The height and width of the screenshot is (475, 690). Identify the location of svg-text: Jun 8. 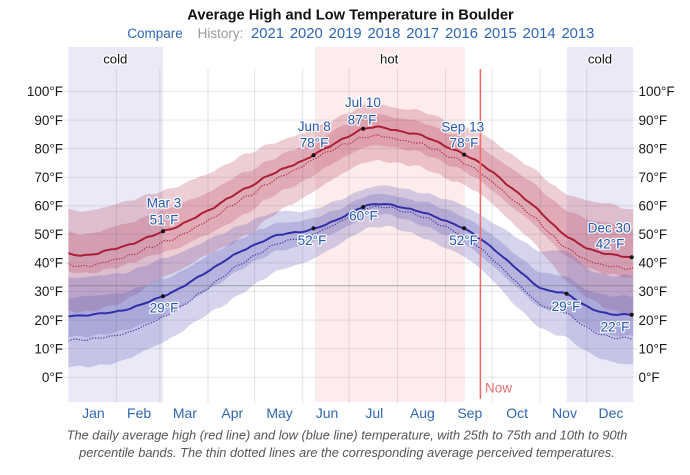
(314, 126).